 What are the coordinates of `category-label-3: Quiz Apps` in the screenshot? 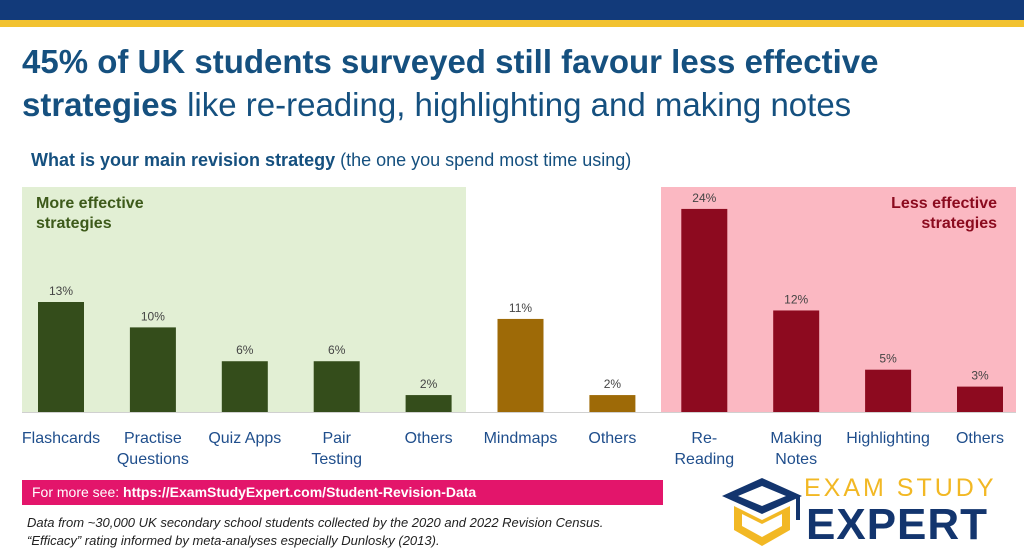 It's located at (245, 438).